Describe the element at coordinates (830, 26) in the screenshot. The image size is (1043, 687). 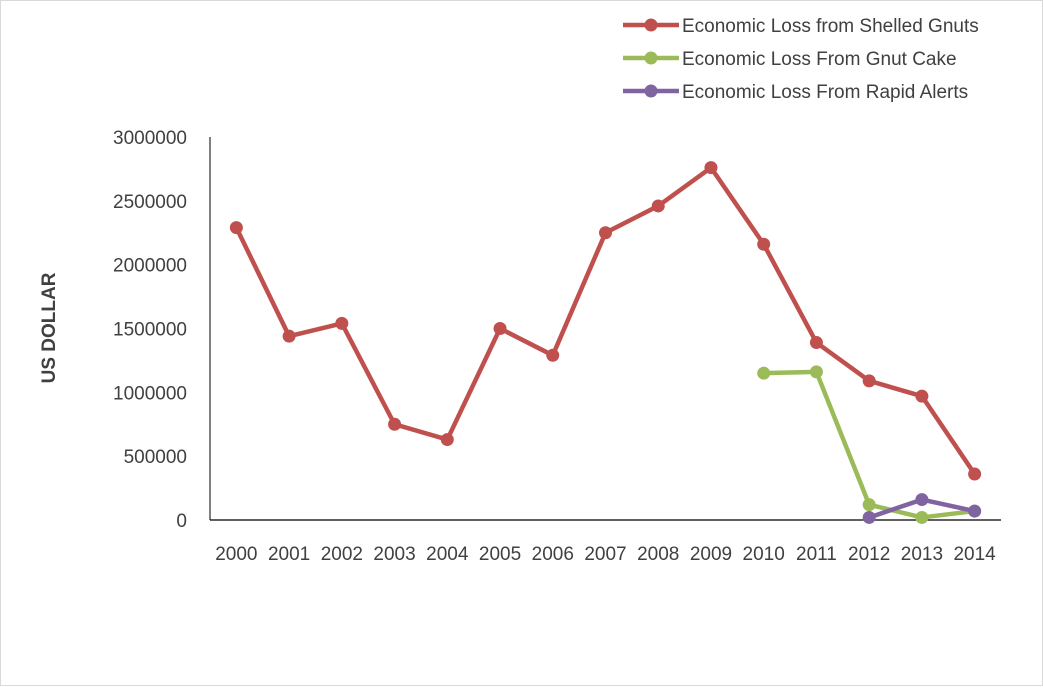
I see `legend-label: Economic Loss from Shelled Gnuts` at that location.